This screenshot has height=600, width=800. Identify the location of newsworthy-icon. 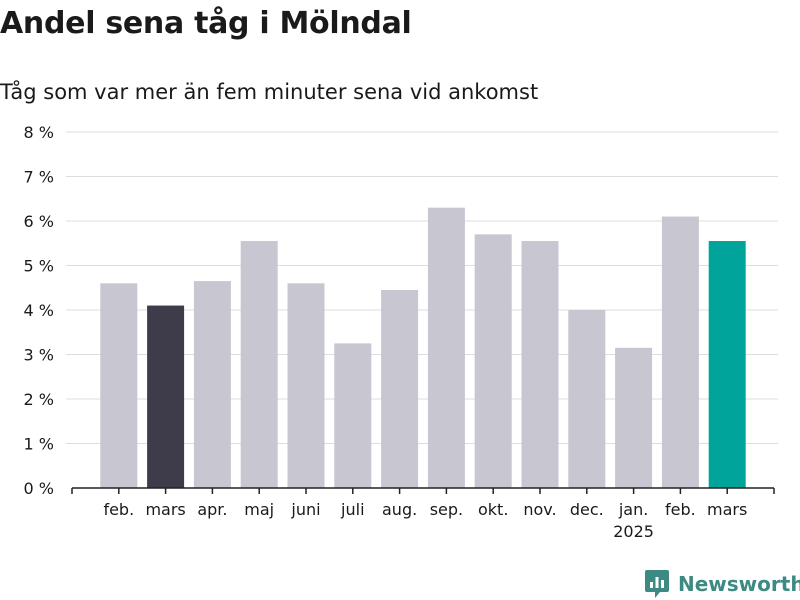
(657, 584).